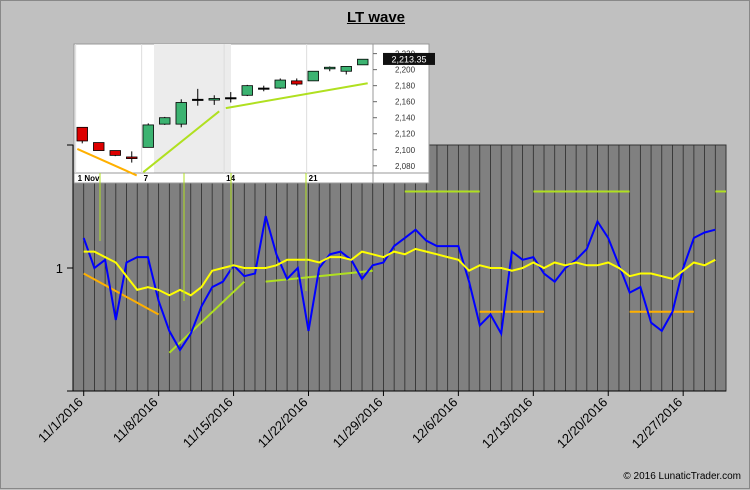 This screenshot has height=490, width=750. What do you see at coordinates (657, 423) in the screenshot?
I see `x-tick-label: 12/27/2016` at bounding box center [657, 423].